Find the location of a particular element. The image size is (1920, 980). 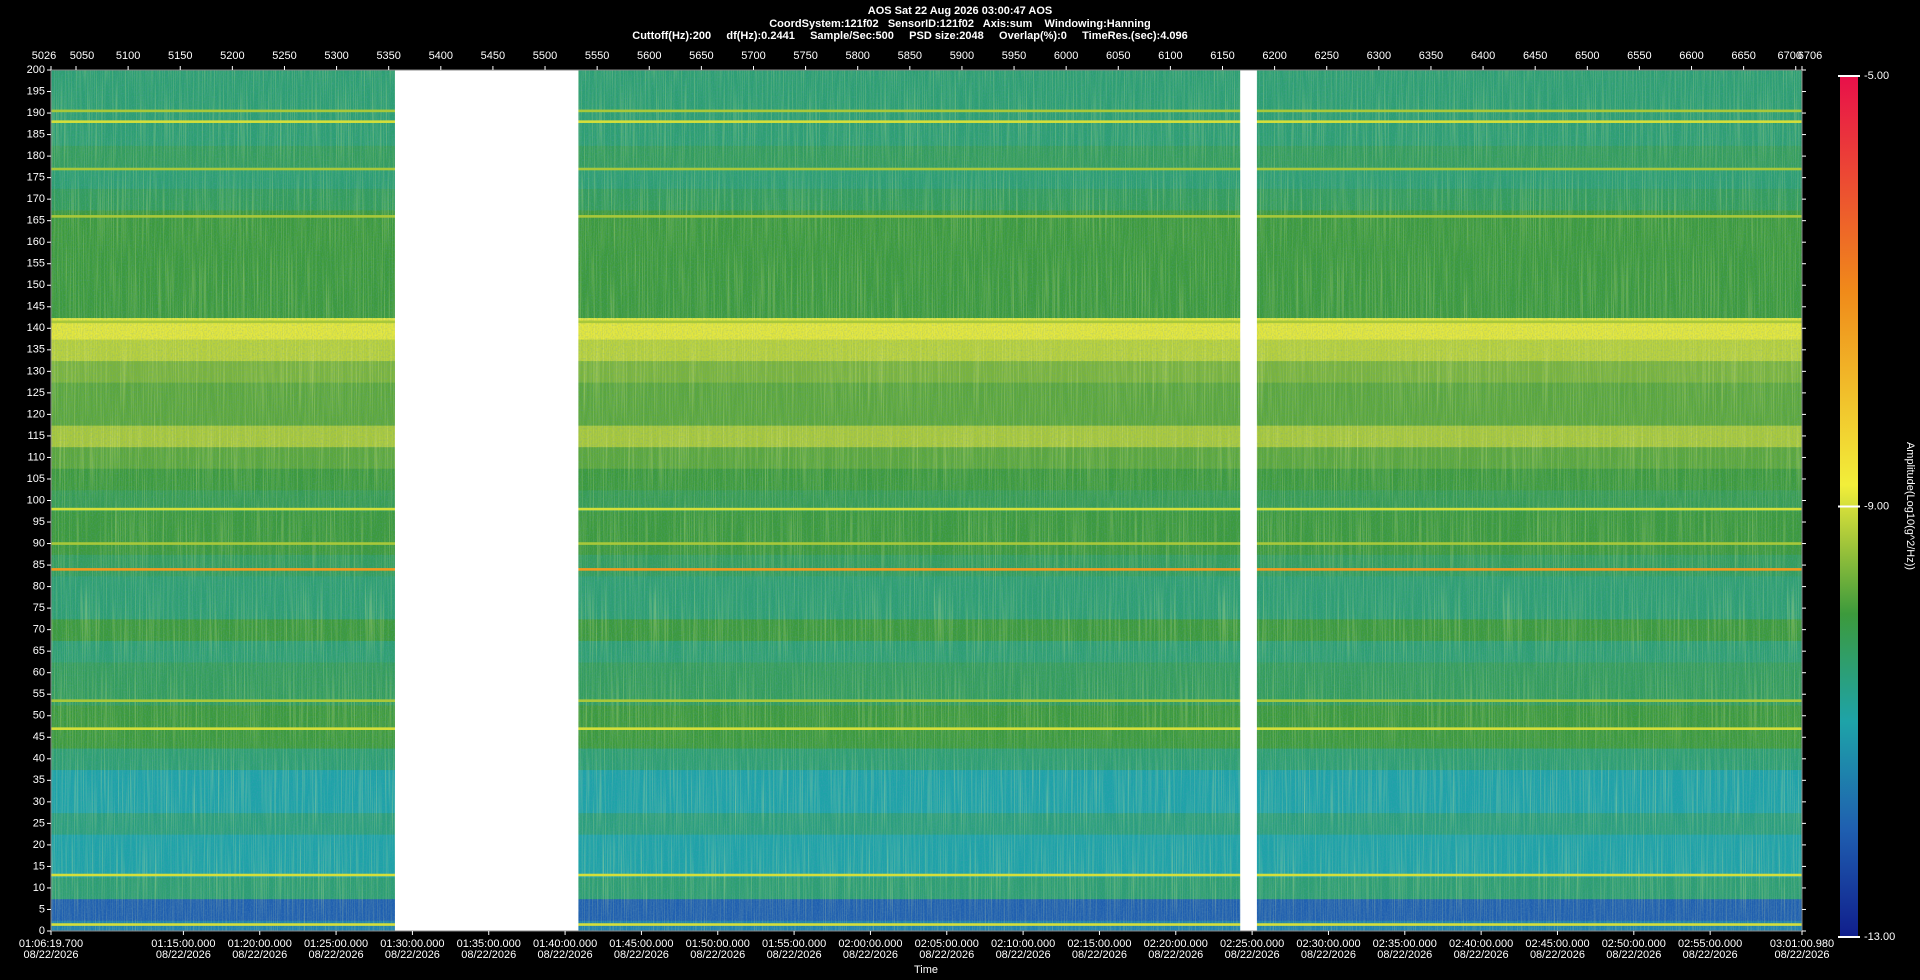

y-tick-label: 120 is located at coordinates (36, 414).